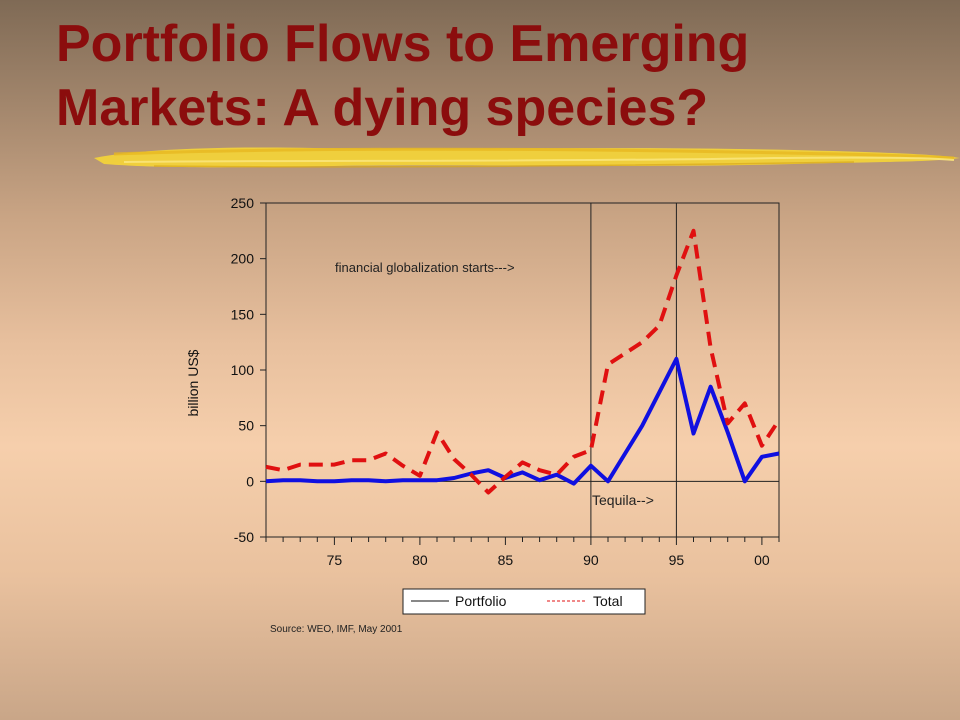 This screenshot has height=720, width=960. Describe the element at coordinates (246, 426) in the screenshot. I see `y-tick-label: 50` at that location.